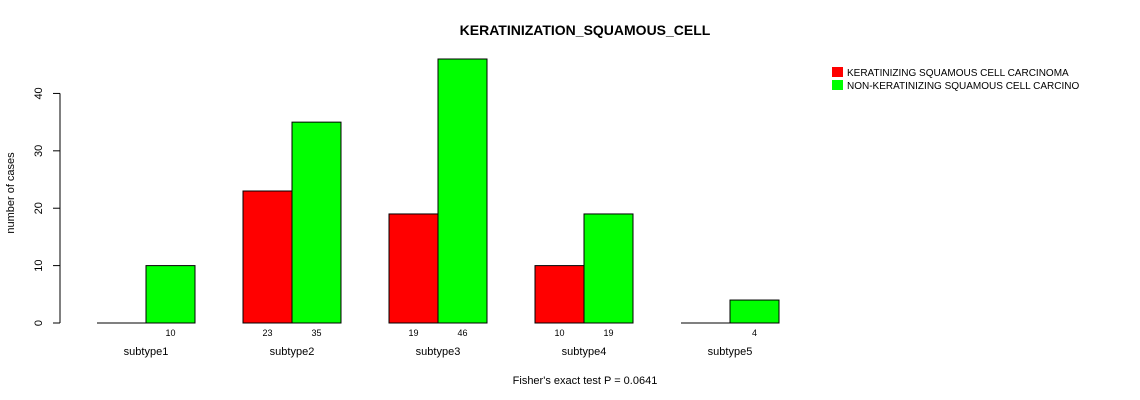 This screenshot has height=400, width=1140. What do you see at coordinates (39, 151) in the screenshot?
I see `y-tick-label: 30` at bounding box center [39, 151].